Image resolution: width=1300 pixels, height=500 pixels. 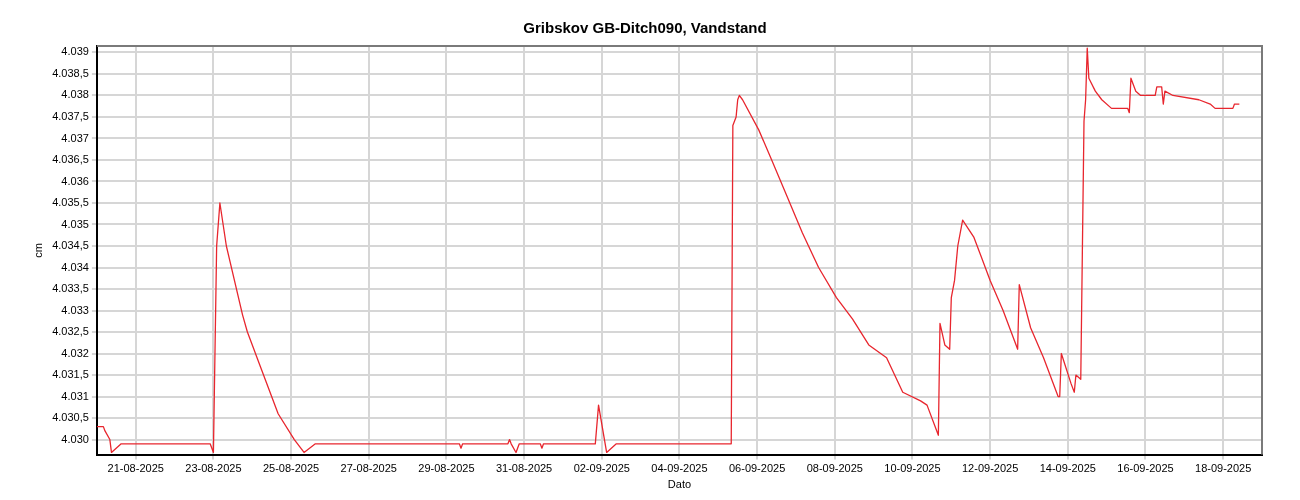 I want to click on y-tick-label: 4.038,5, so click(x=70, y=72).